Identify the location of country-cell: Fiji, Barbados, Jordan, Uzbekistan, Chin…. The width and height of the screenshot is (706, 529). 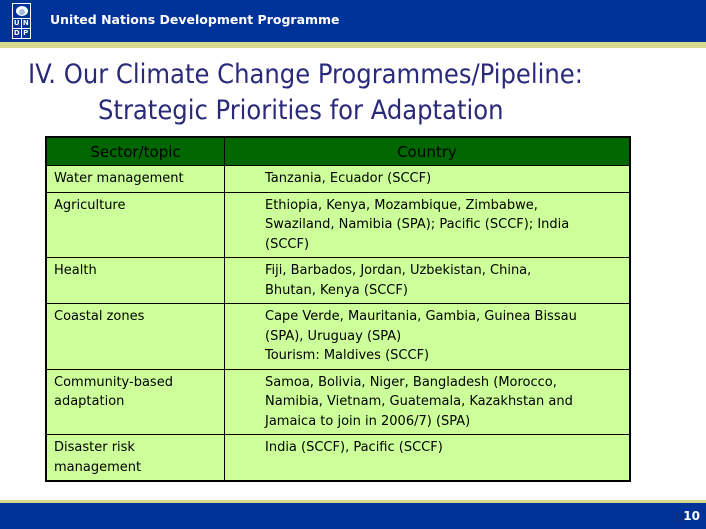
(427, 280).